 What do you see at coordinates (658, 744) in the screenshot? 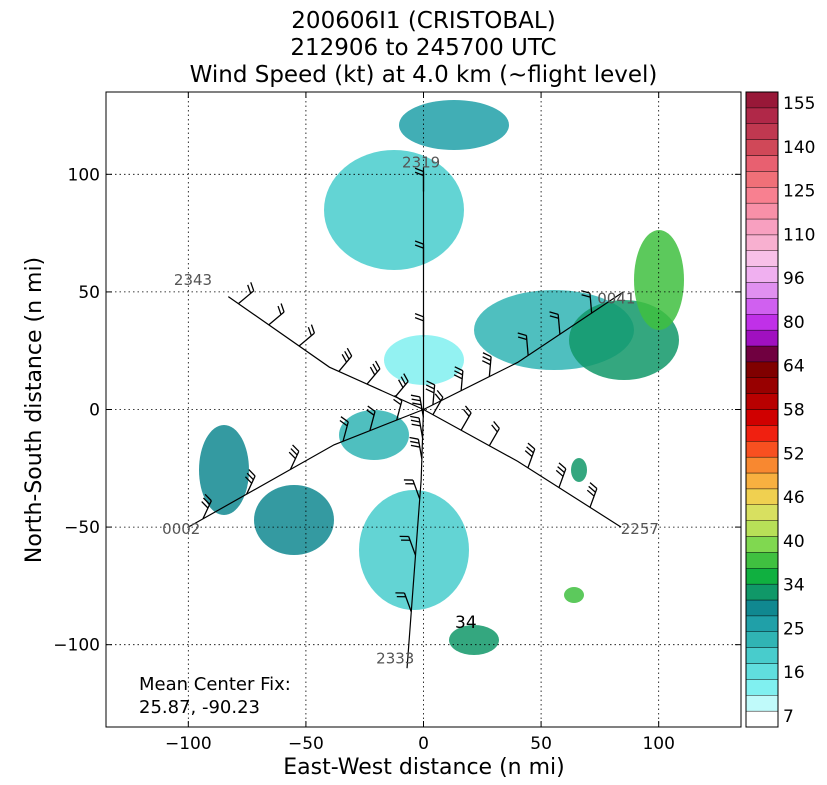
I see `x-tick-label: 100` at bounding box center [658, 744].